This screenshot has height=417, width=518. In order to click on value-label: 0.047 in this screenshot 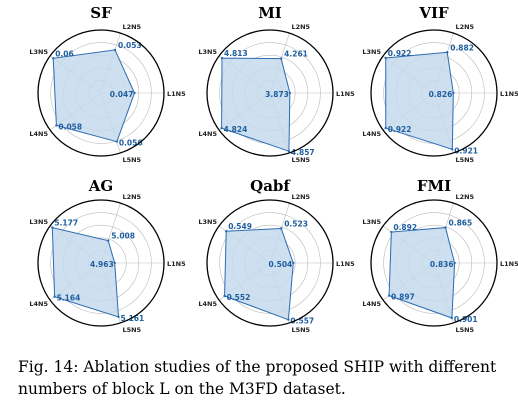, I will do `click(122, 94)`.